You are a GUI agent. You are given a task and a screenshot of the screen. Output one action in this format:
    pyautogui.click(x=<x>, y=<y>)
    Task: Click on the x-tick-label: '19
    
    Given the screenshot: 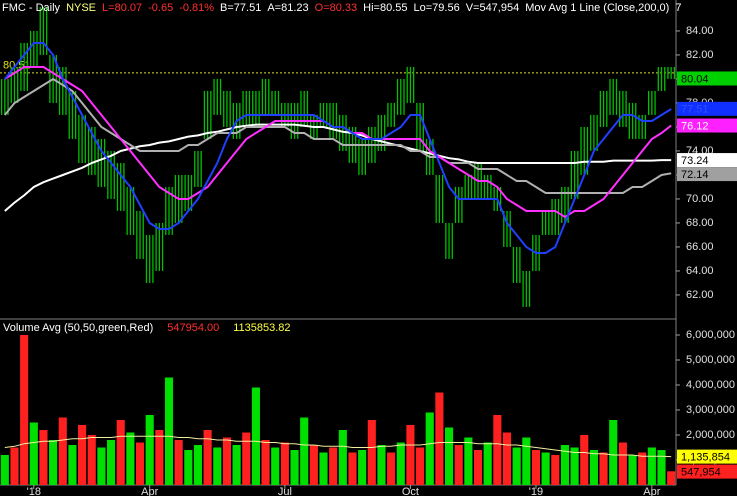 What is the action you would take?
    pyautogui.click(x=536, y=491)
    